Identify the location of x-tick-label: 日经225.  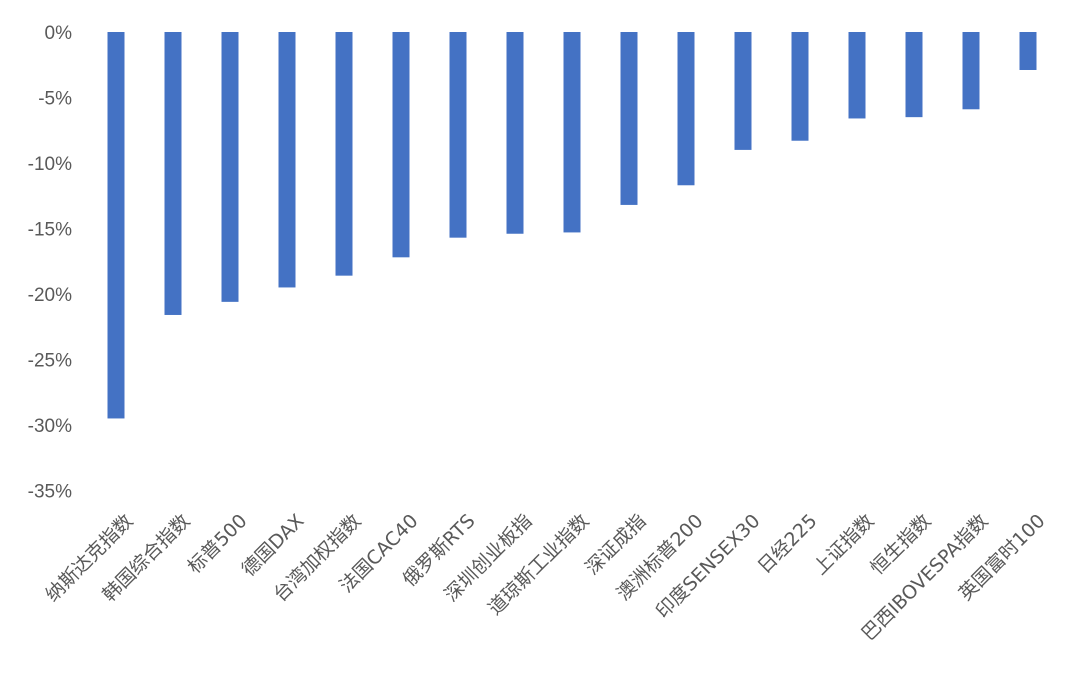
(787, 544).